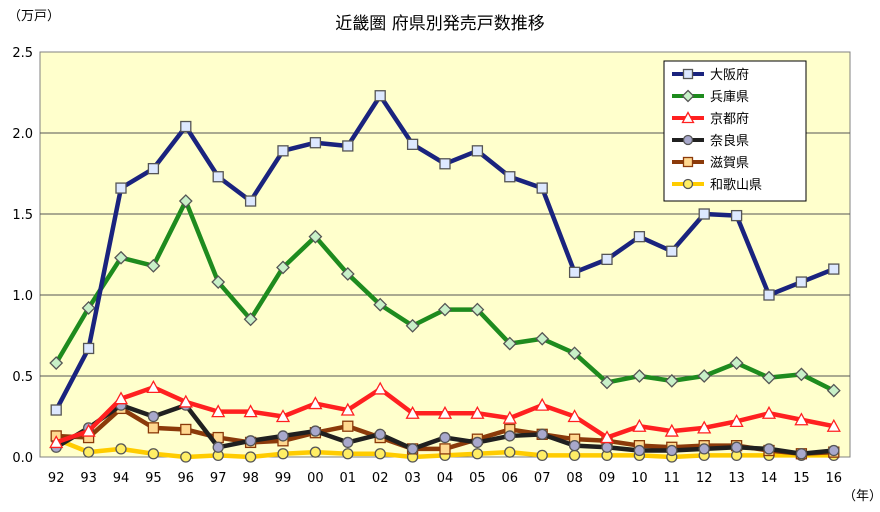 The image size is (880, 512). What do you see at coordinates (834, 478) in the screenshot?
I see `x-tick-label: 16` at bounding box center [834, 478].